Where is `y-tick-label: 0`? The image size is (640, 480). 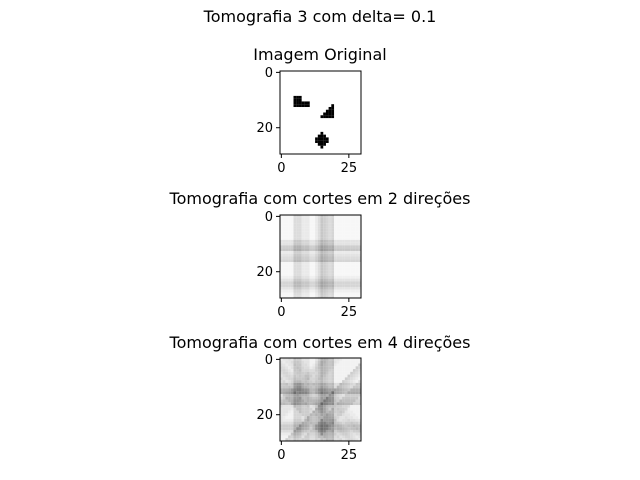
y-tick-label: 0 is located at coordinates (269, 360).